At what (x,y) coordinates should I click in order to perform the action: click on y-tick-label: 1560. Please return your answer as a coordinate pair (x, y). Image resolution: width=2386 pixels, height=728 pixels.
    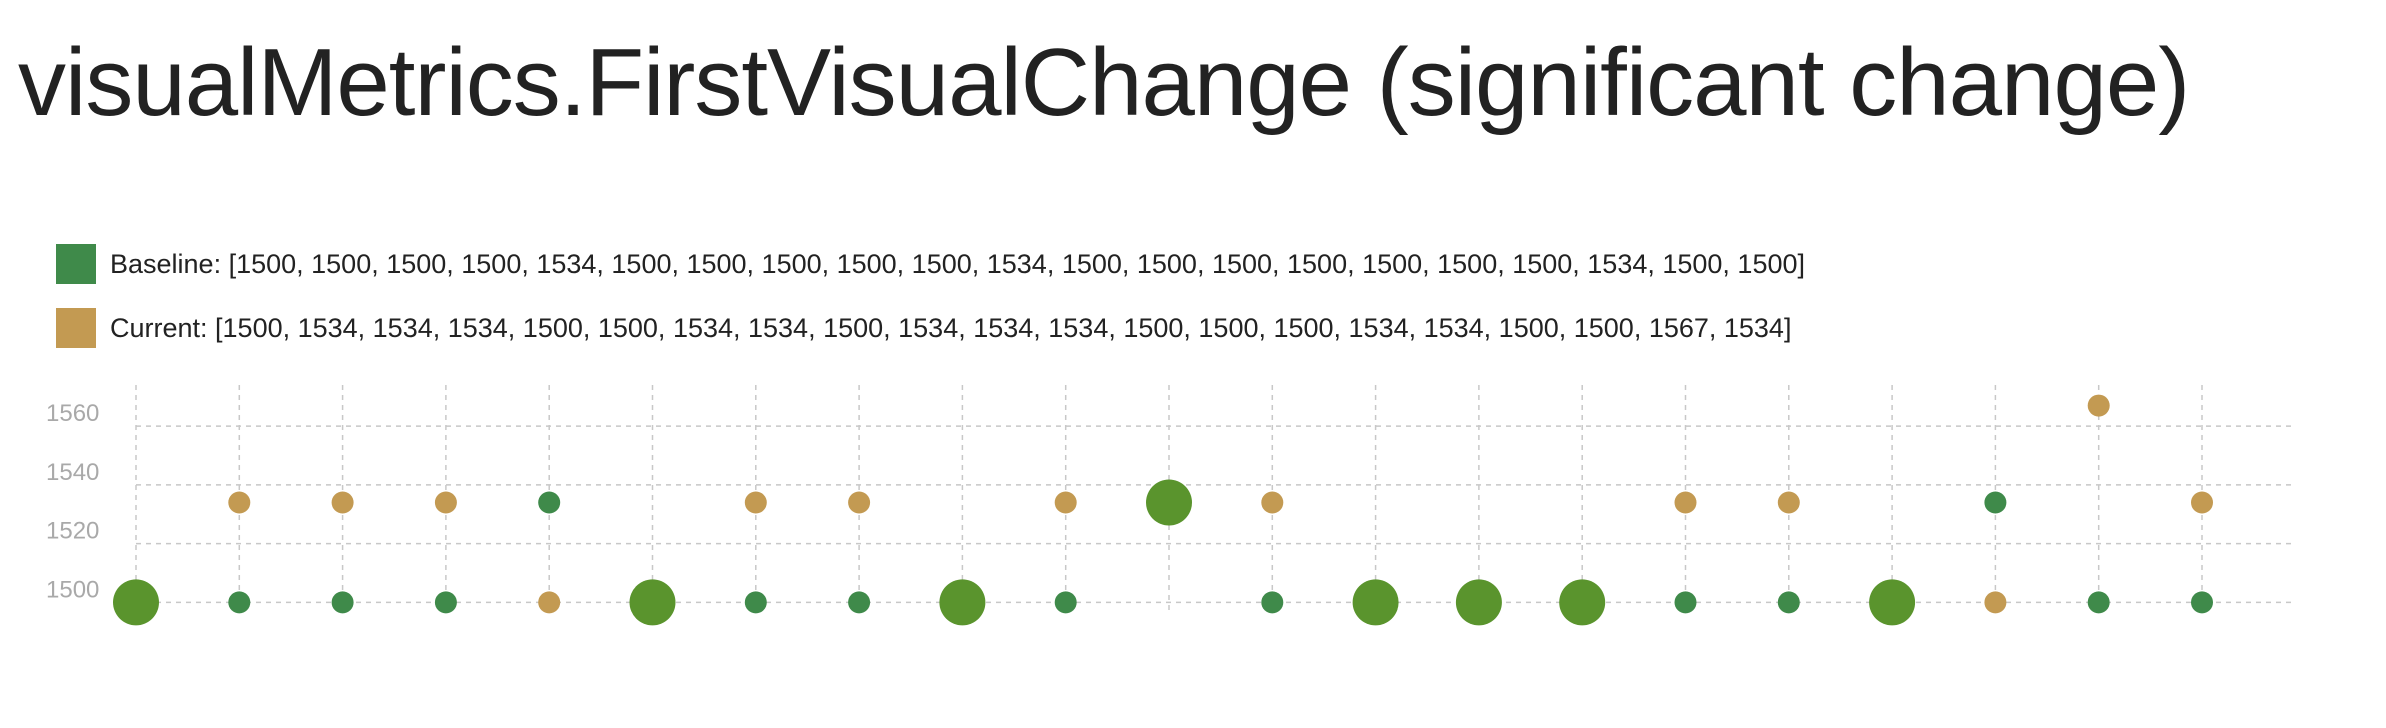
    Looking at the image, I should click on (72, 413).